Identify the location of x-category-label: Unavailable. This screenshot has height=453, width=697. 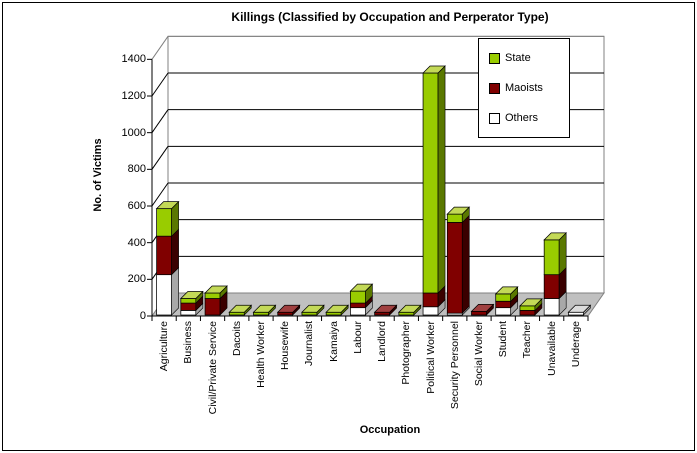
(551, 348).